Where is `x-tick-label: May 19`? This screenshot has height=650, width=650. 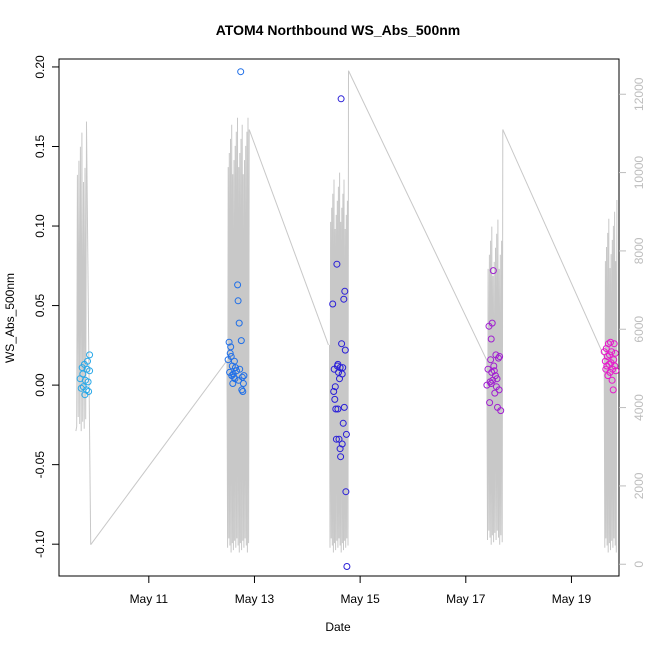 x-tick-label: May 19 is located at coordinates (572, 599).